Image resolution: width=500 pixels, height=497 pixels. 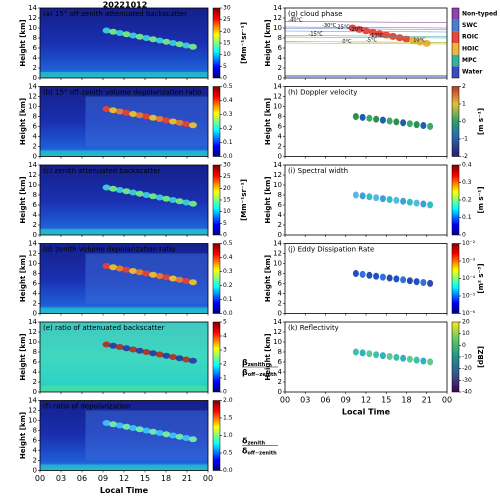 What do you see at coordinates (280, 372) in the screenshot?
I see `y-tick-label: 4` at bounding box center [280, 372].